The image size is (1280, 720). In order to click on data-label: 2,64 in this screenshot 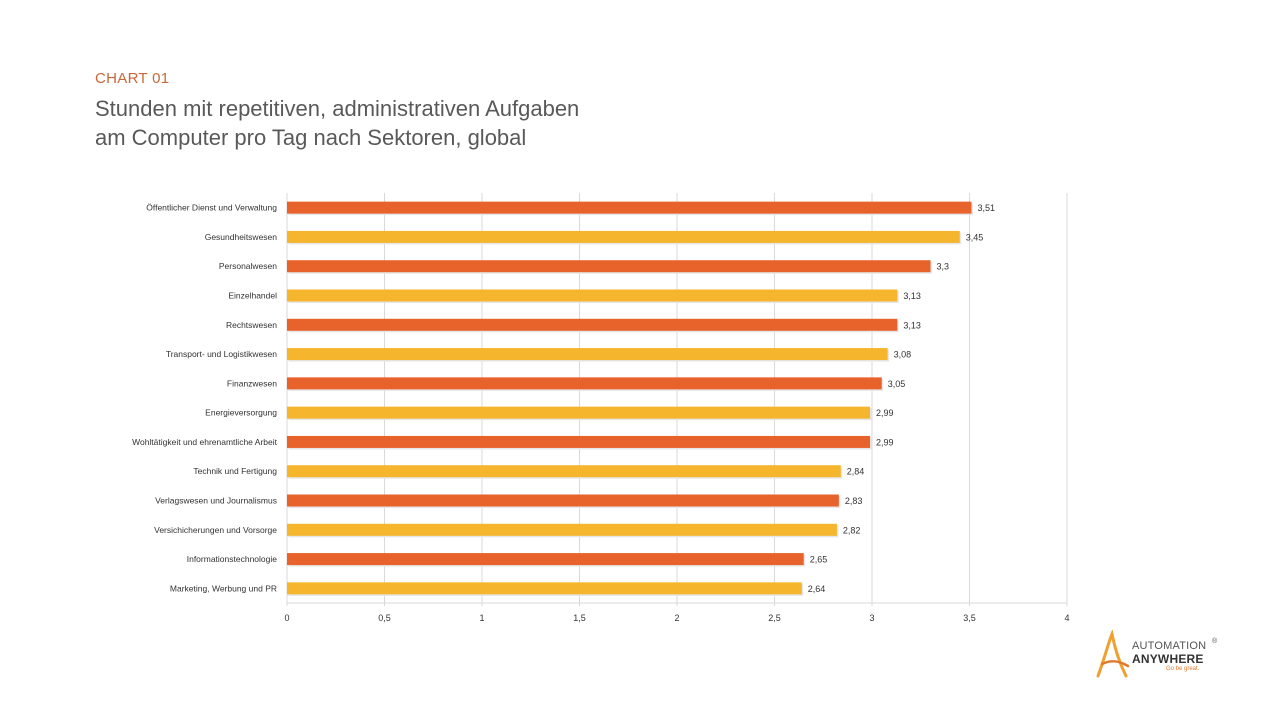, I will do `click(817, 589)`.